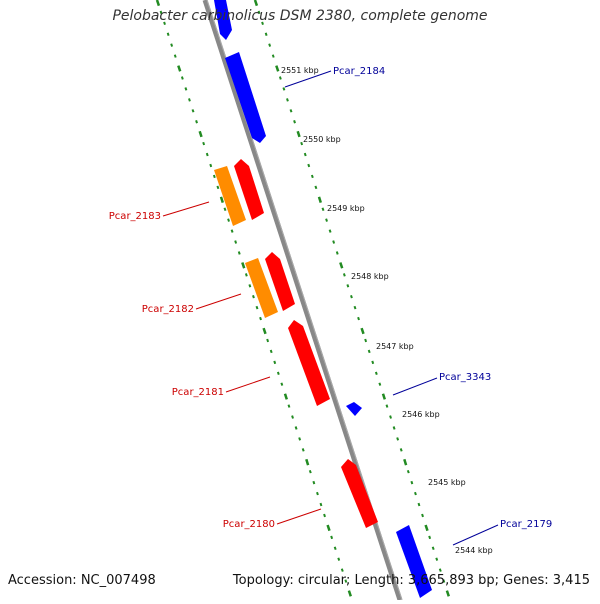 The height and width of the screenshot is (604, 600). What do you see at coordinates (359, 71) in the screenshot?
I see `gene-label-pcar-2184: Pcar_2184` at bounding box center [359, 71].